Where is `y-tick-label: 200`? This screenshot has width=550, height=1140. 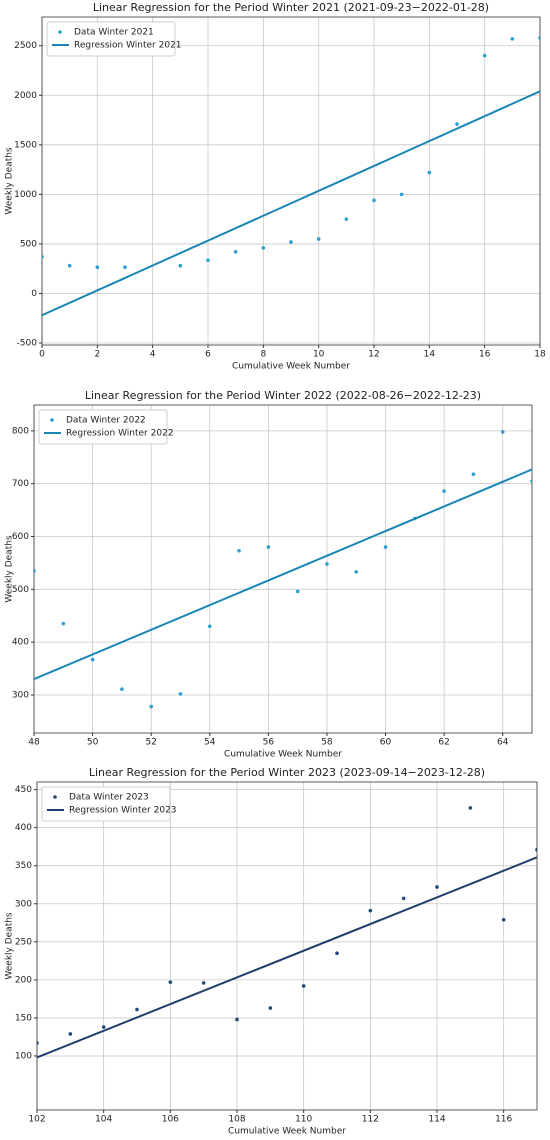 y-tick-label: 200 is located at coordinates (23, 980).